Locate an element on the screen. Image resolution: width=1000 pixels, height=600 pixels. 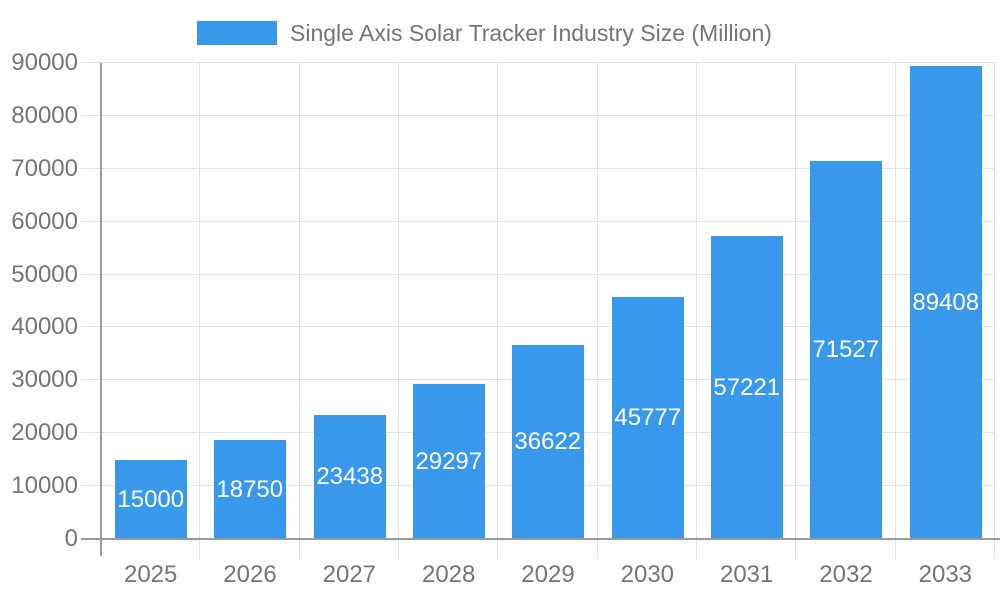
y-tick-label: 20000 is located at coordinates (44, 432).